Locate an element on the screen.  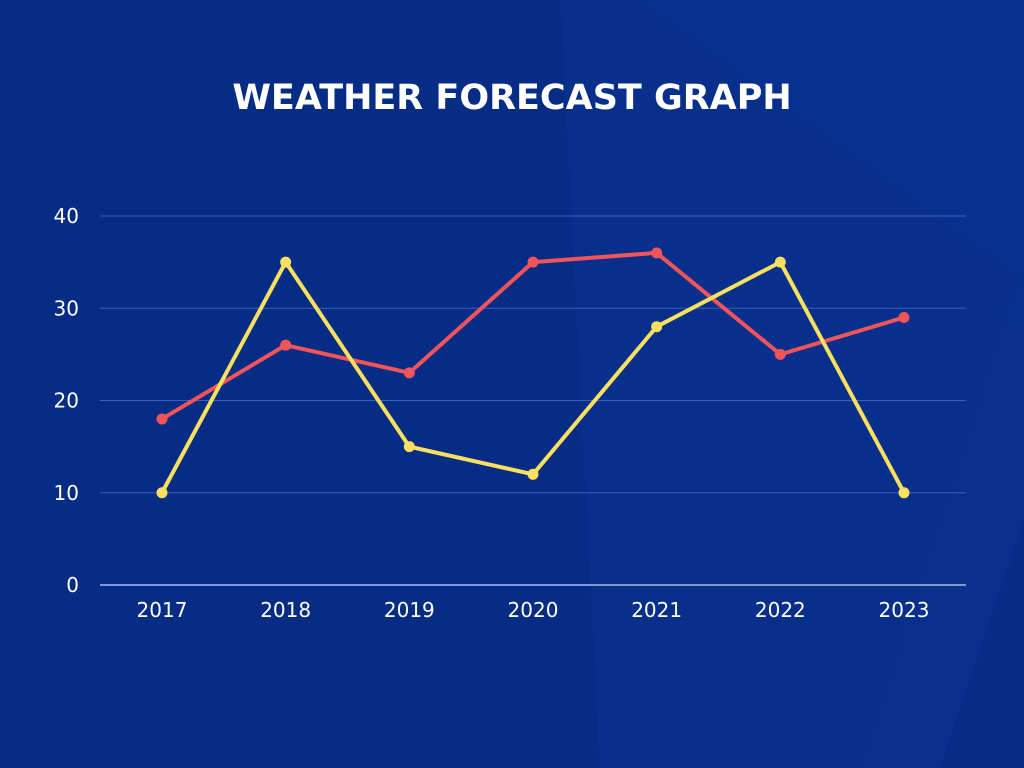
y-tick-label: 10 is located at coordinates (66, 493).